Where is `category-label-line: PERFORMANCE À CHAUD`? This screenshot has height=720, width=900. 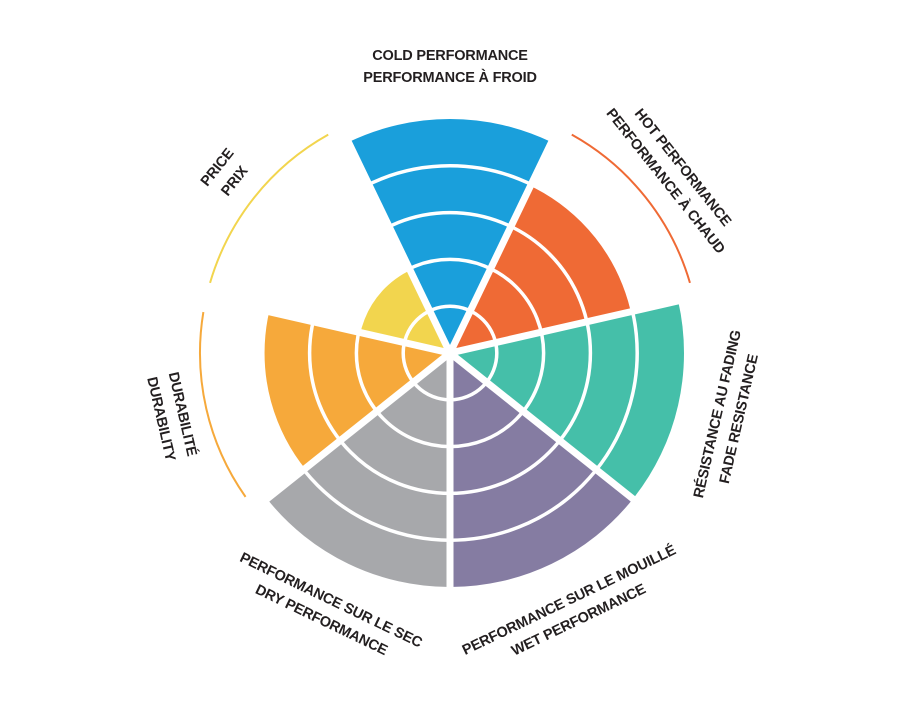
category-label-line: PERFORMANCE À CHAUD is located at coordinates (666, 181).